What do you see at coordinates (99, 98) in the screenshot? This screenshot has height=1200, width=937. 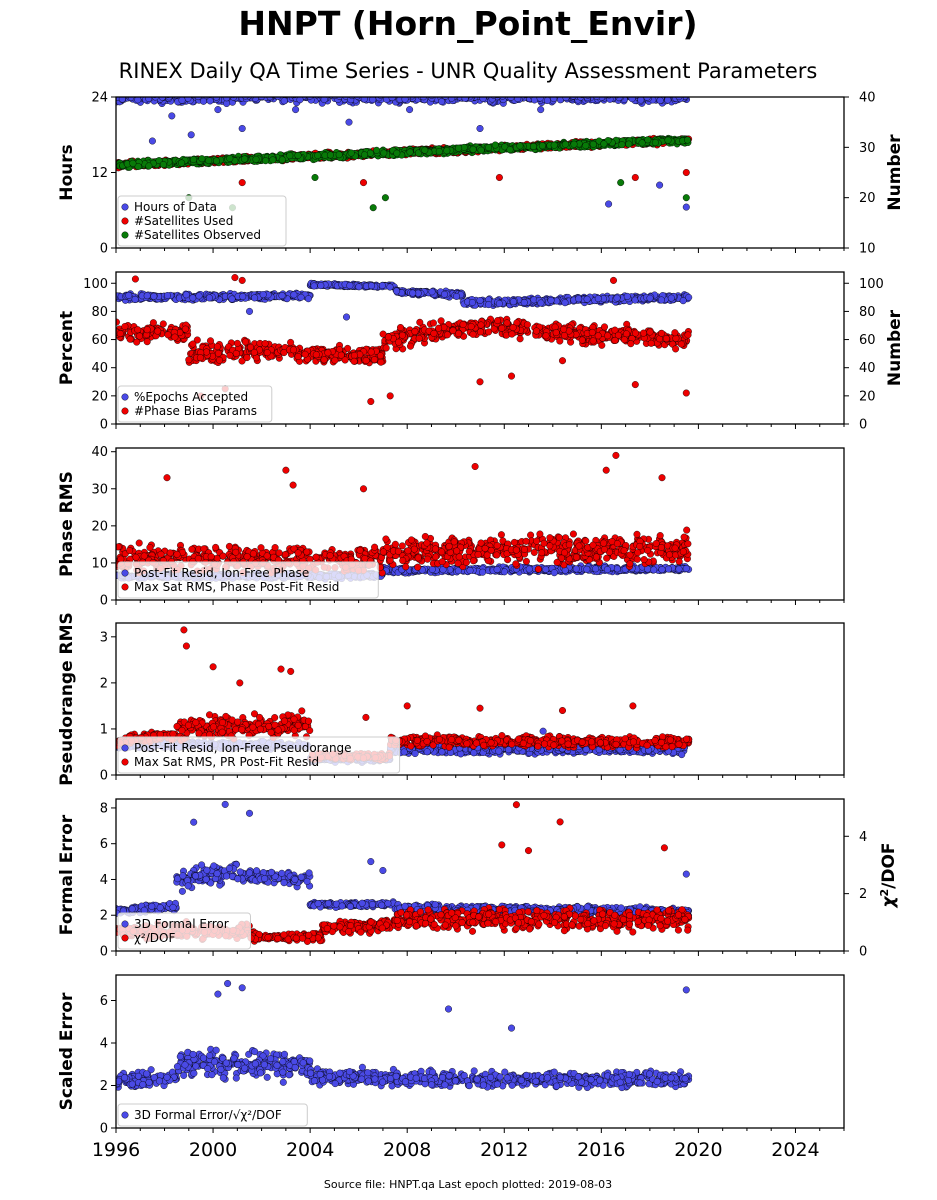 I see `y-tick-label: 24` at bounding box center [99, 98].